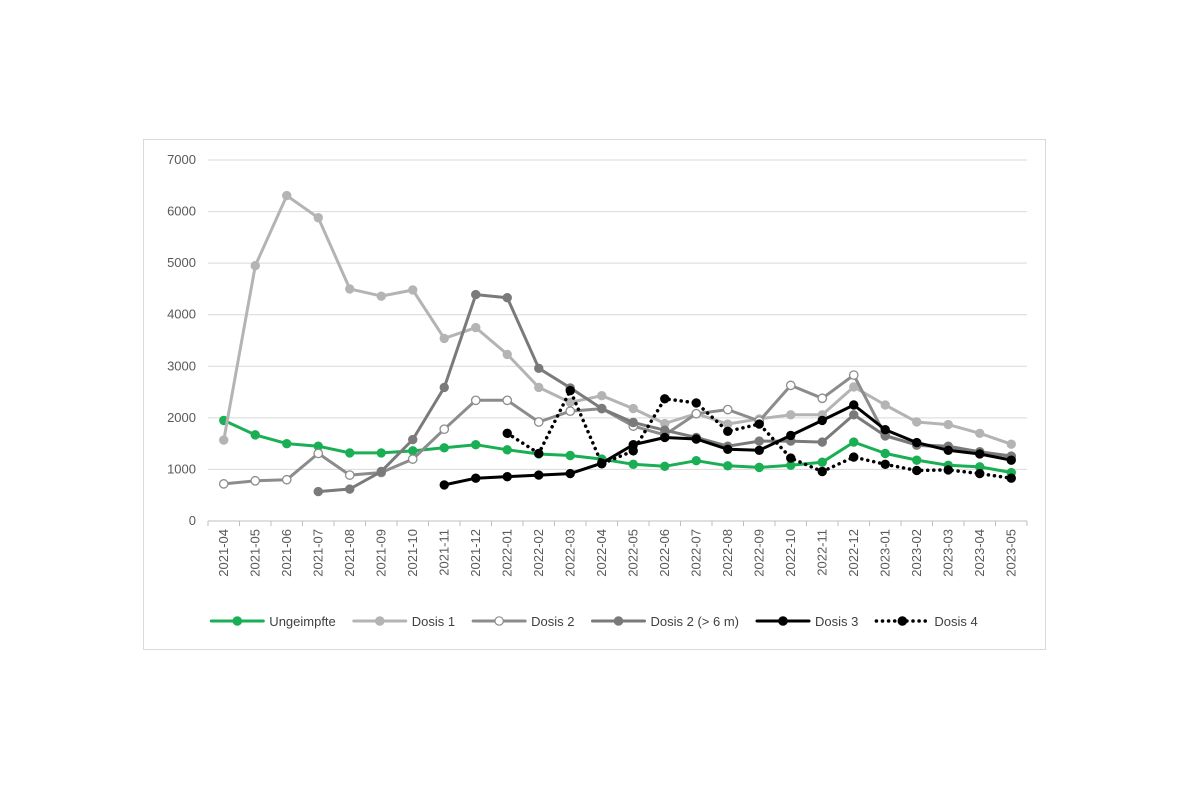 This screenshot has width=1190, height=793. Describe the element at coordinates (790, 553) in the screenshot. I see `x-tick-label: 2022-10` at that location.